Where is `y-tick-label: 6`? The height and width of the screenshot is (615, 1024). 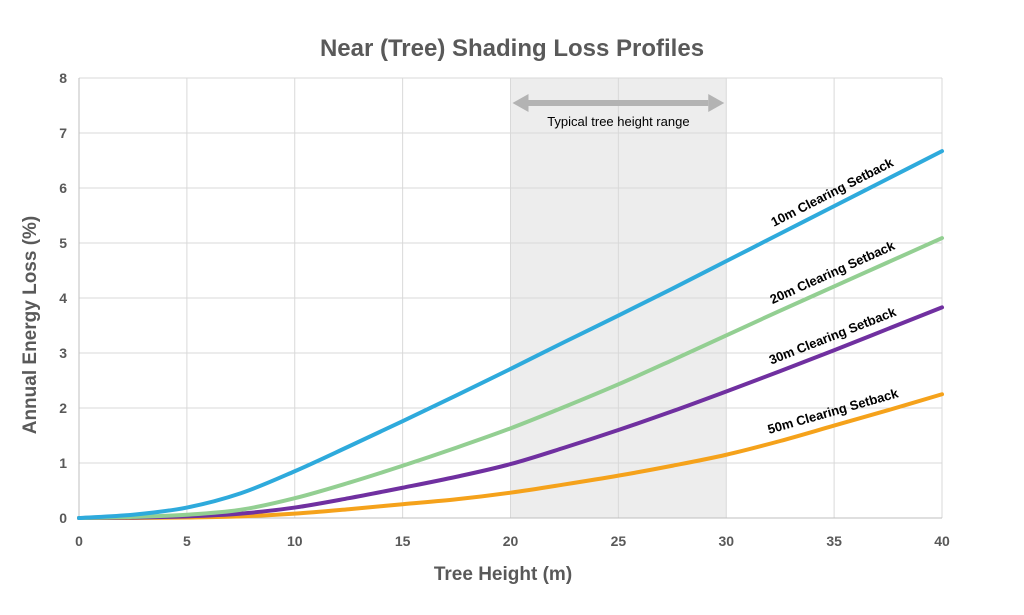 y-tick-label: 6 is located at coordinates (63, 188).